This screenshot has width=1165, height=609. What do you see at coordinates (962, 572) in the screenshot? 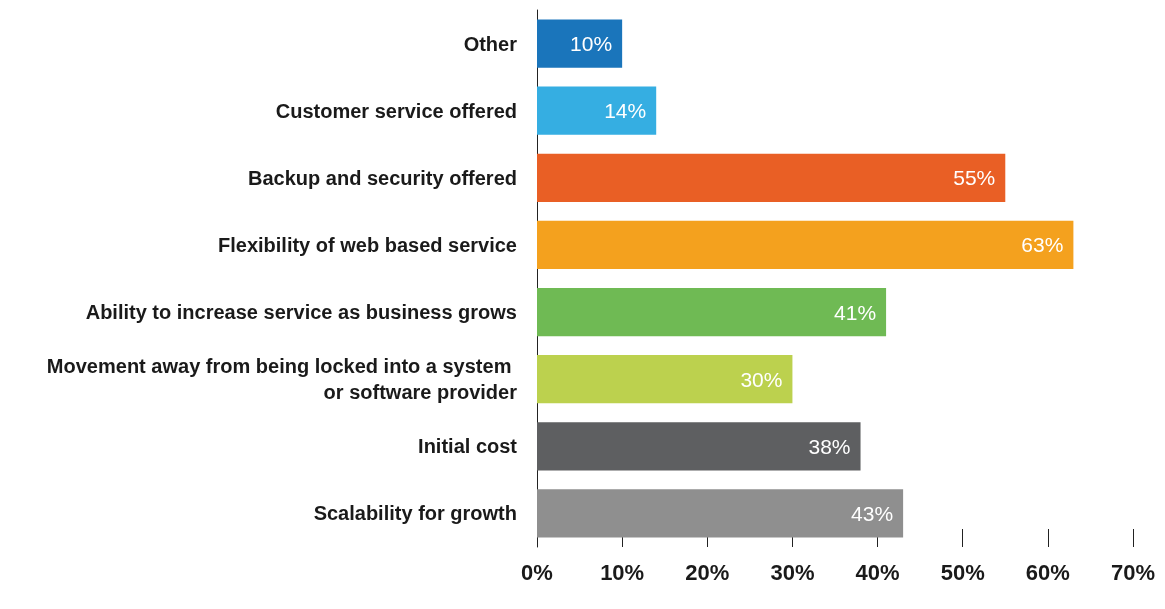
I see `x-tick-label: 50%` at bounding box center [962, 572].